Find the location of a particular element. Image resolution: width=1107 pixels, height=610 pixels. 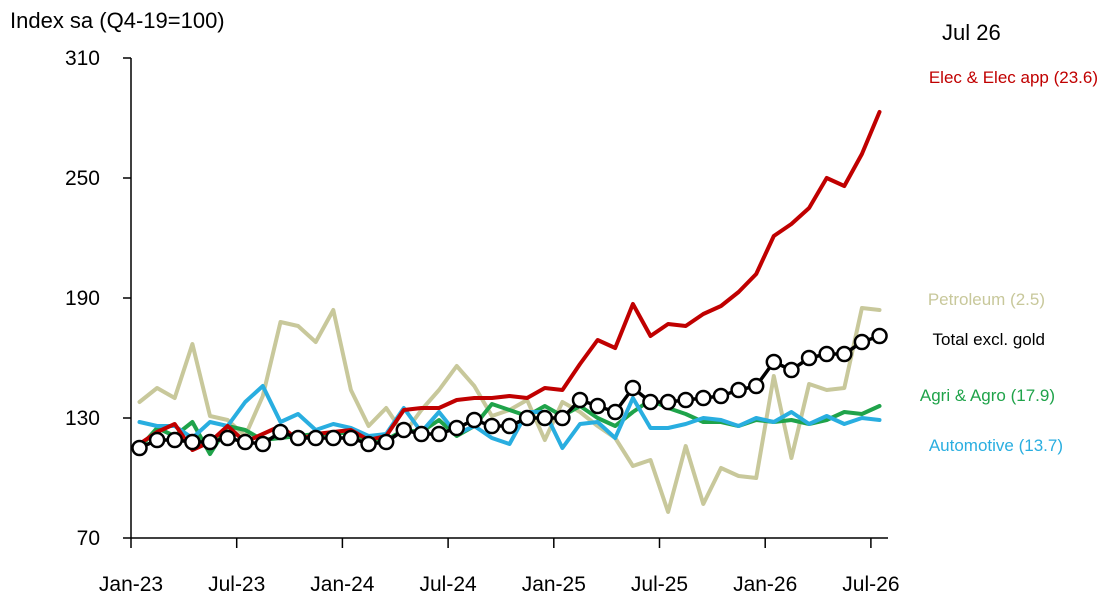

y-tick-label: 250 is located at coordinates (82, 178).